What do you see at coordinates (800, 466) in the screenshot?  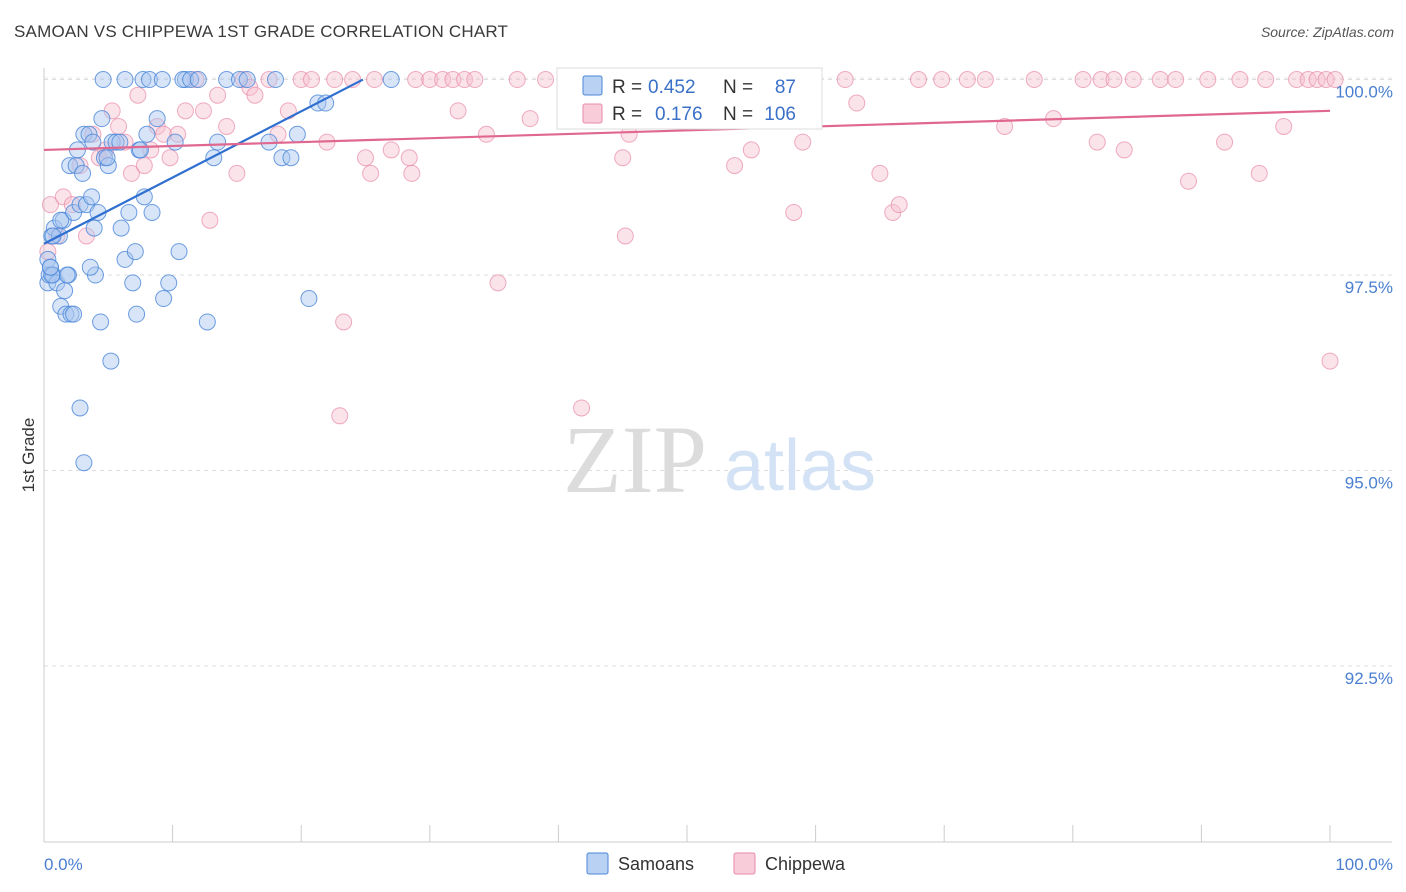 I see `watermark-atlas: atlas` at bounding box center [800, 466].